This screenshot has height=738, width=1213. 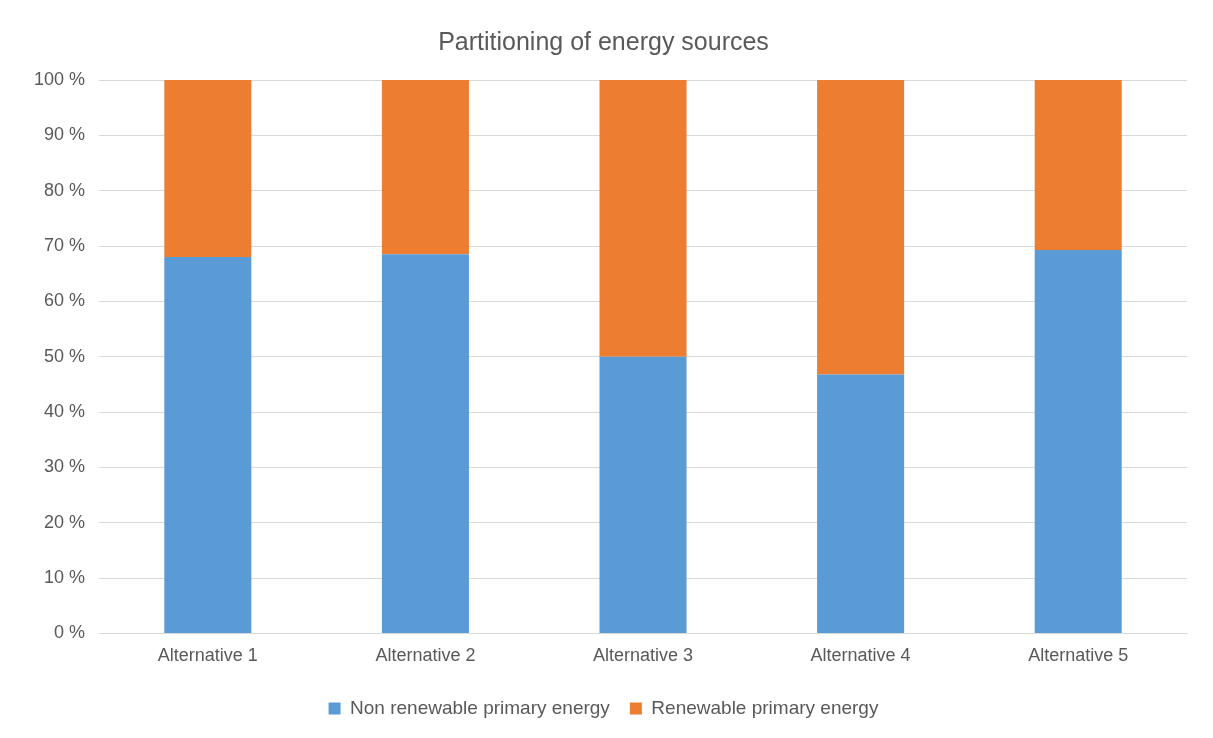 What do you see at coordinates (65, 189) in the screenshot?
I see `y-tick-label: 80 %` at bounding box center [65, 189].